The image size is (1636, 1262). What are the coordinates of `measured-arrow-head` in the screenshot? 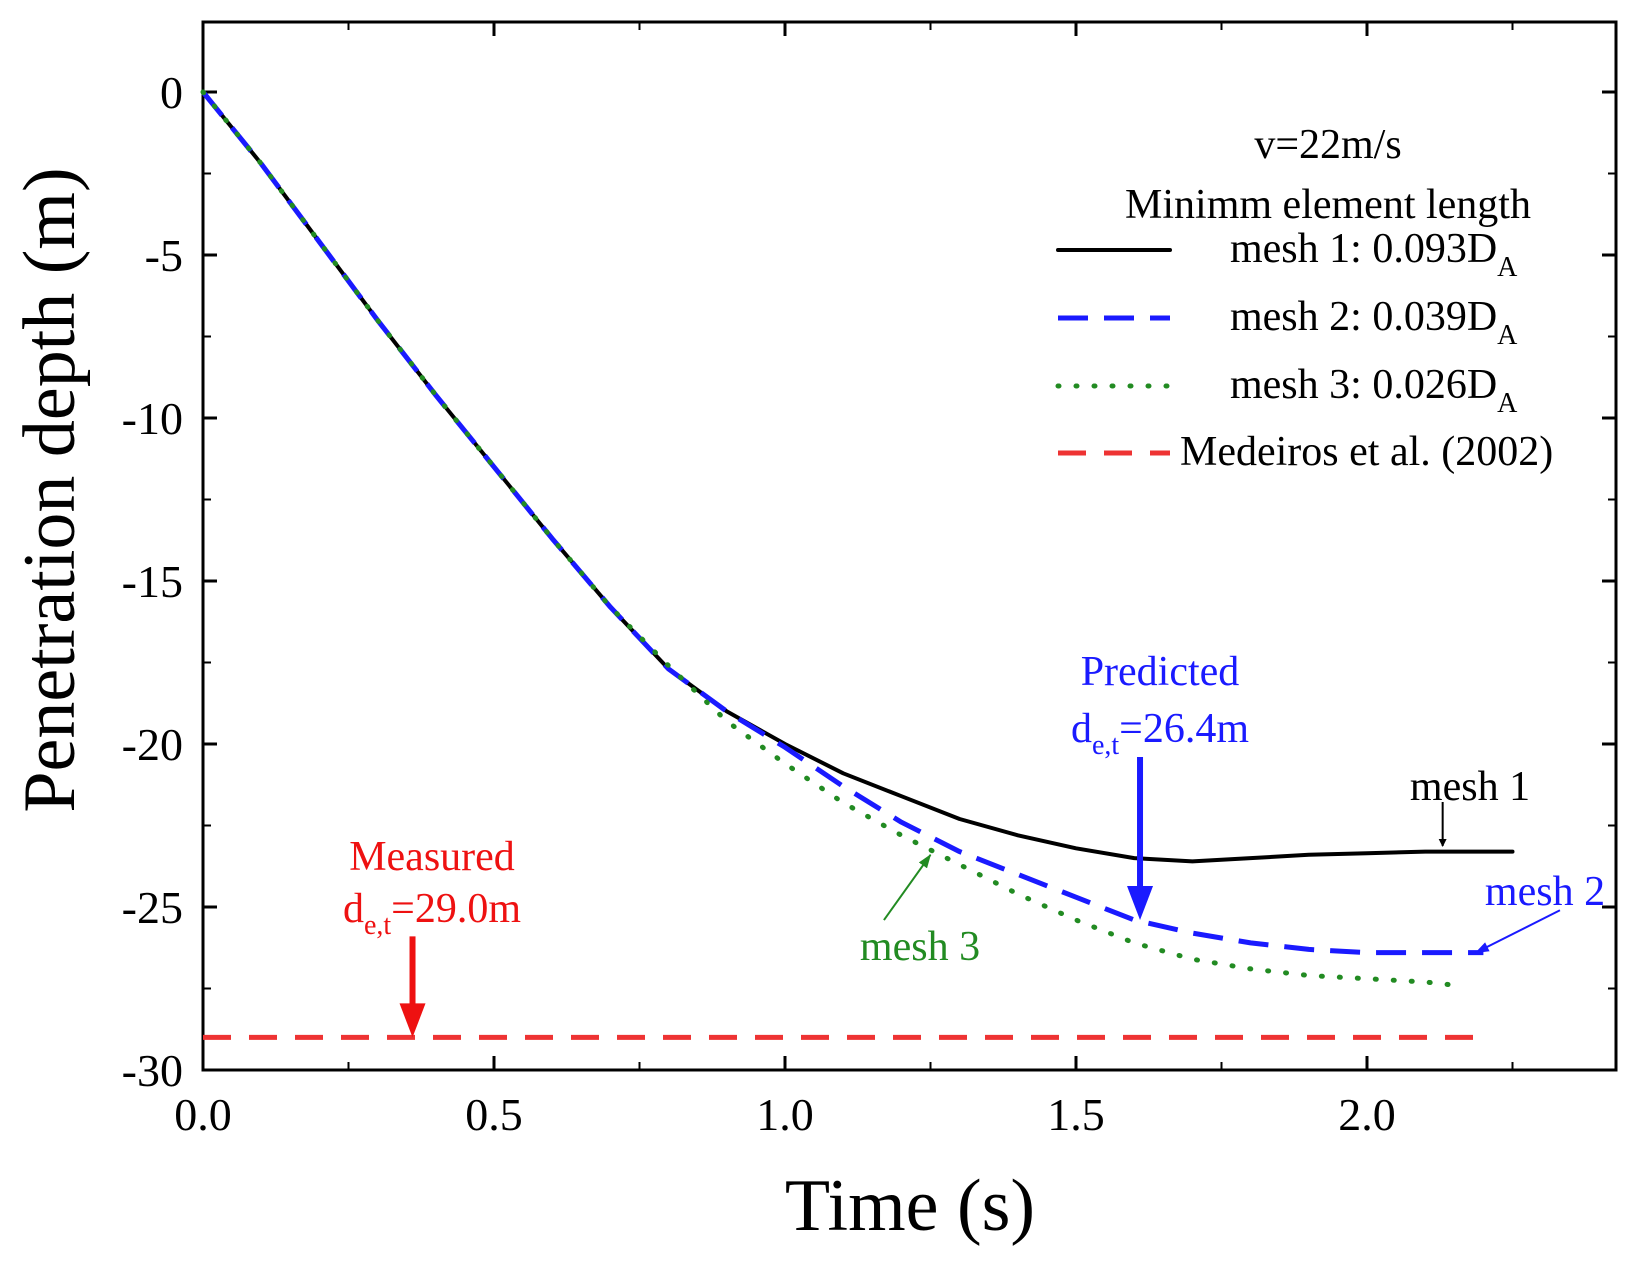 It's located at (412, 1020).